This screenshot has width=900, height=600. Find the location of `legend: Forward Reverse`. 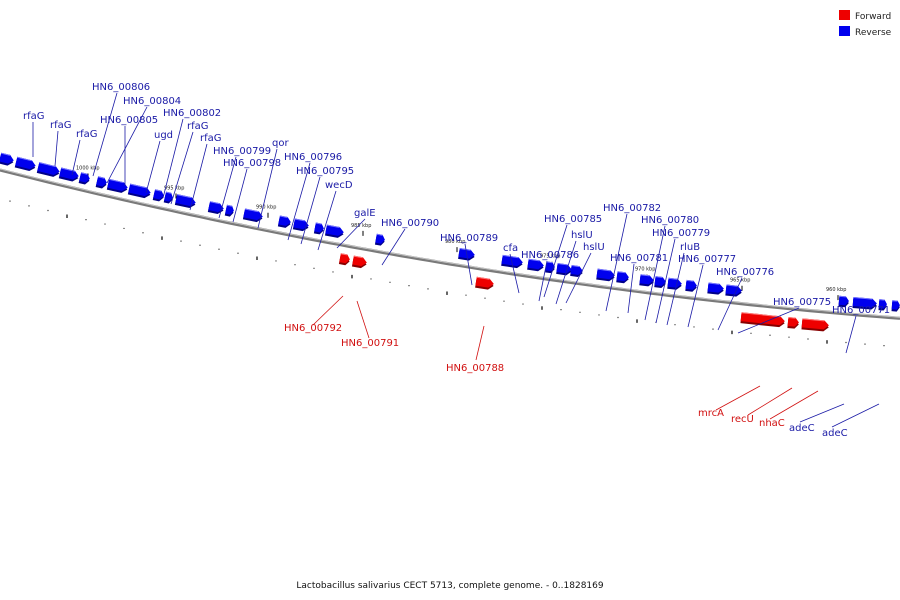

legend: Forward Reverse is located at coordinates (865, 24).